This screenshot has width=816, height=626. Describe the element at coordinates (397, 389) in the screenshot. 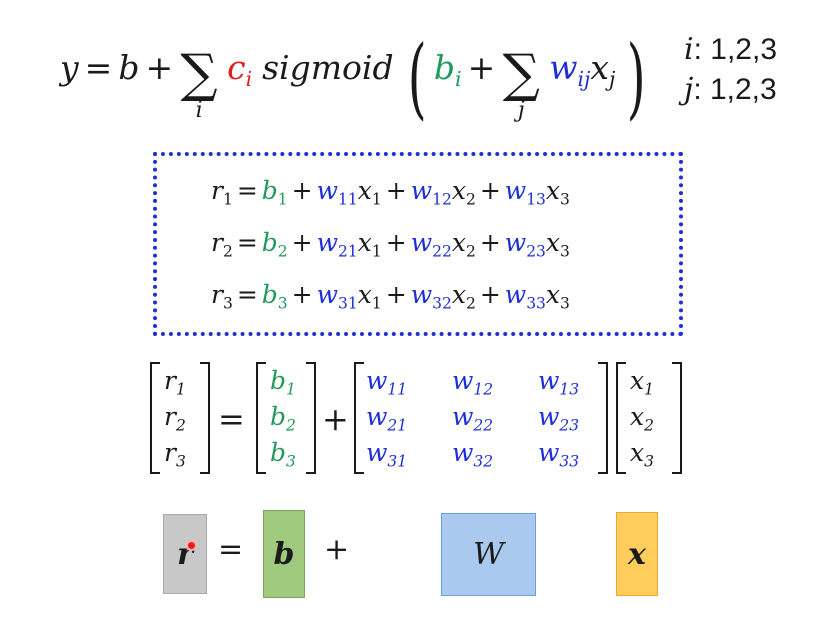

I see `w-matrix-sub: 11` at that location.